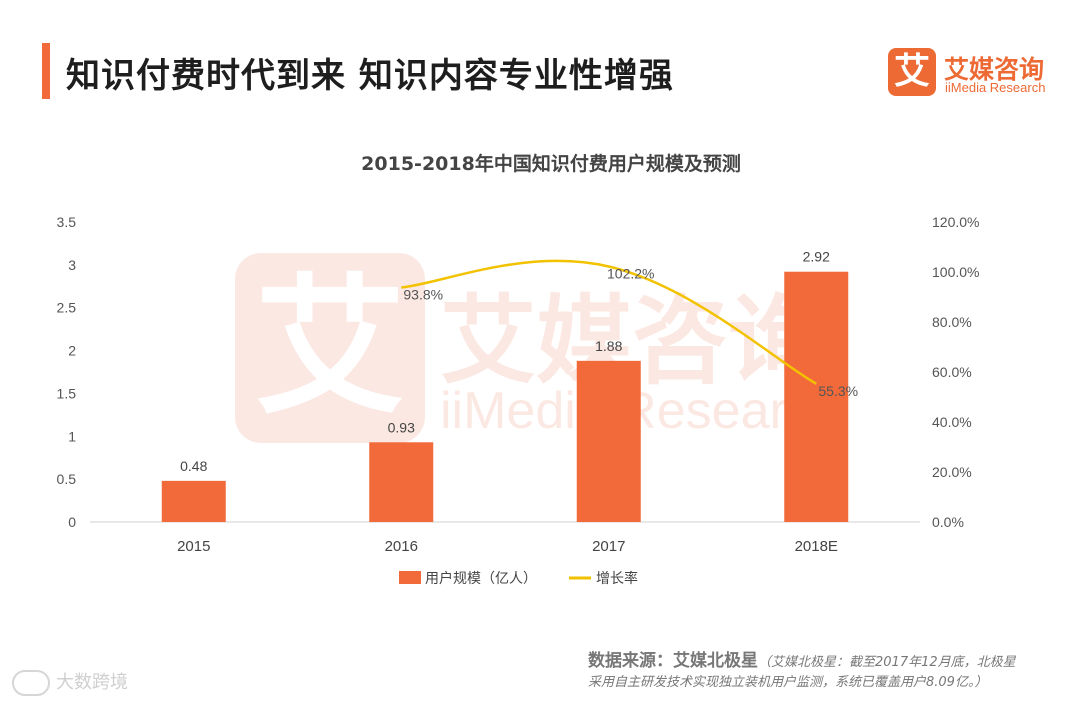 The width and height of the screenshot is (1080, 702). Describe the element at coordinates (401, 427) in the screenshot. I see `bar-data-label: 0.93` at that location.